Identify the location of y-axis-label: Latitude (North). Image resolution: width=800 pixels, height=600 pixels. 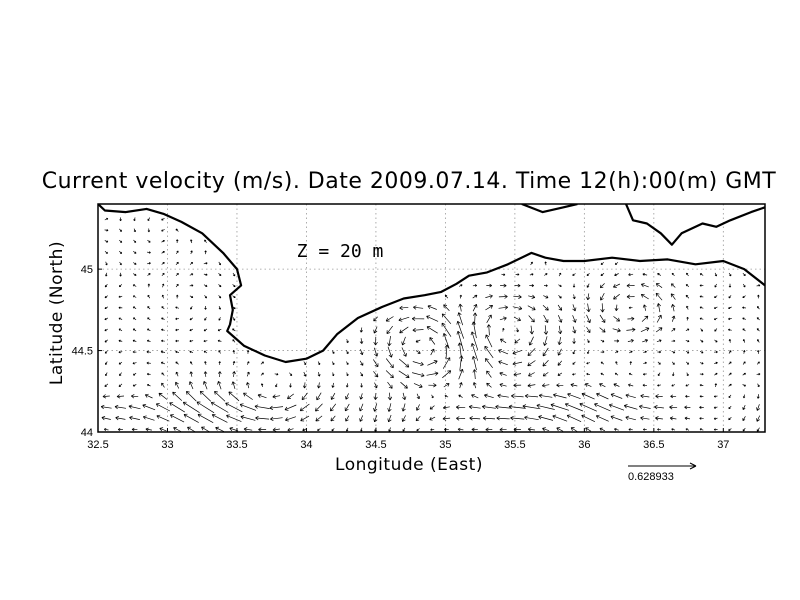
(57, 313).